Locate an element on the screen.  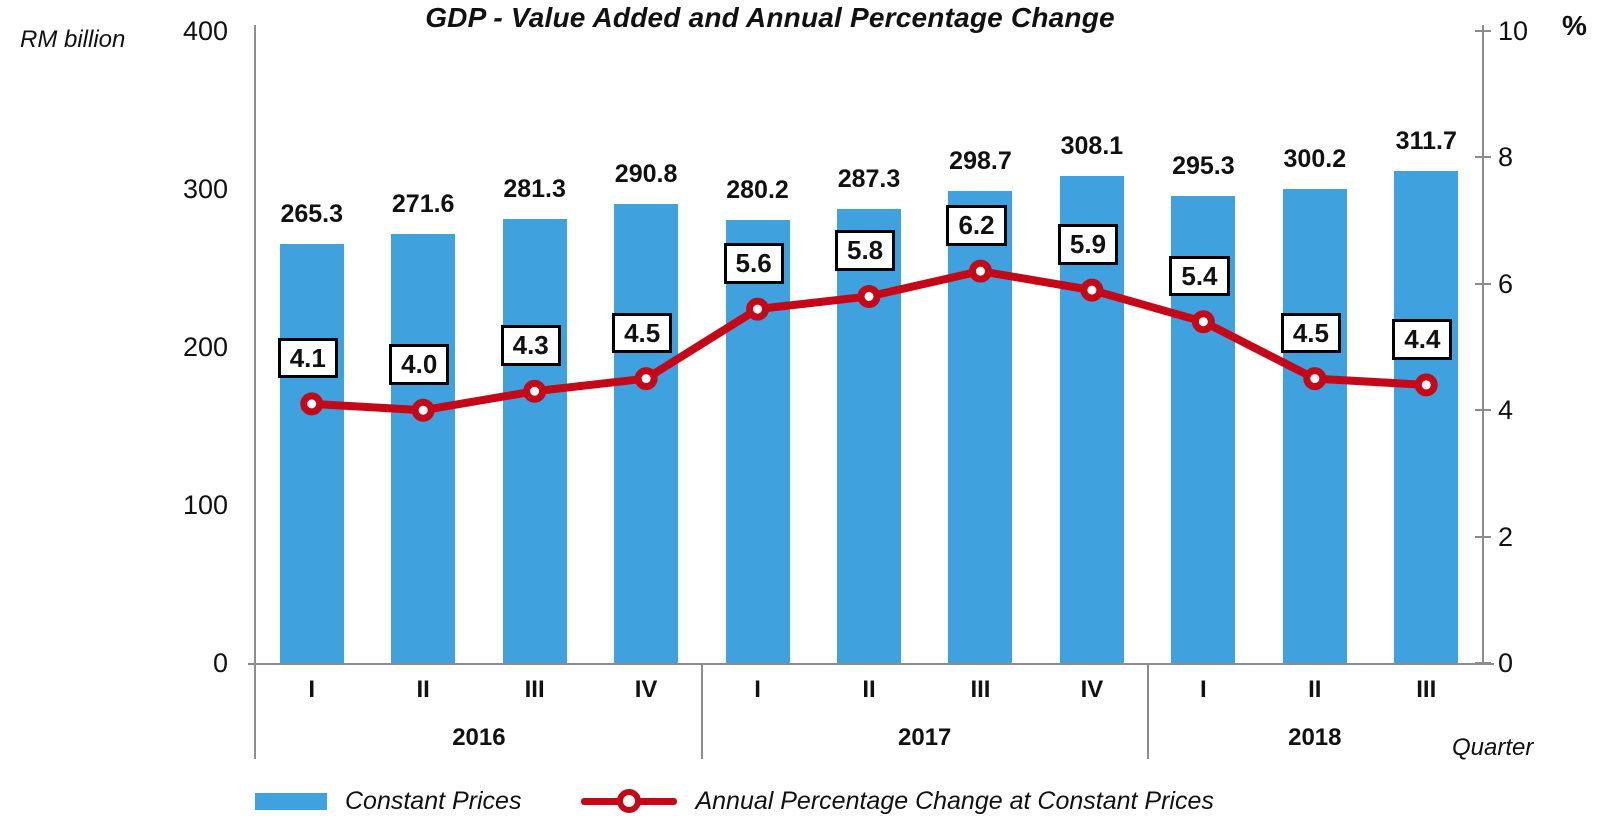
pct-value-label: 4.1 is located at coordinates (307, 358).